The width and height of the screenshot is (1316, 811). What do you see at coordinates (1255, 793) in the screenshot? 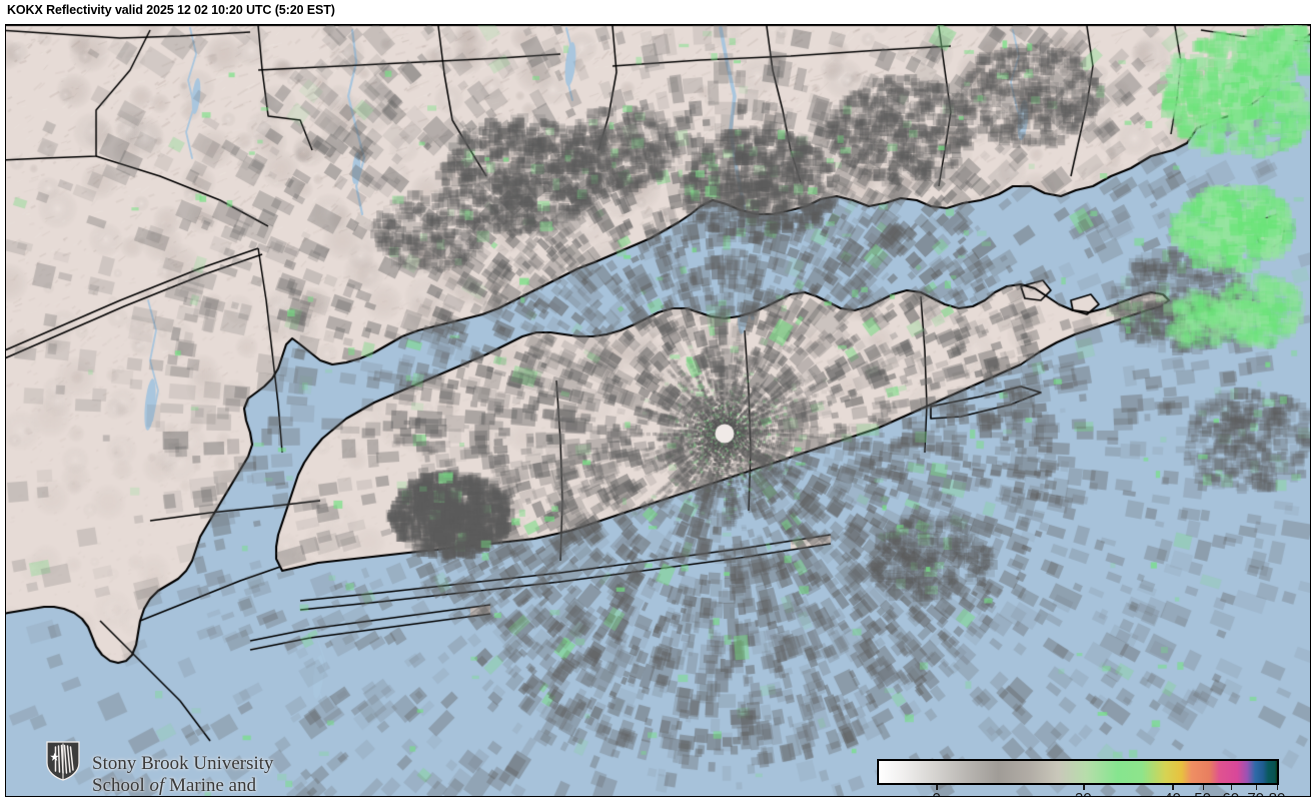
I see `colorbar-tick-label: 70` at bounding box center [1255, 793].